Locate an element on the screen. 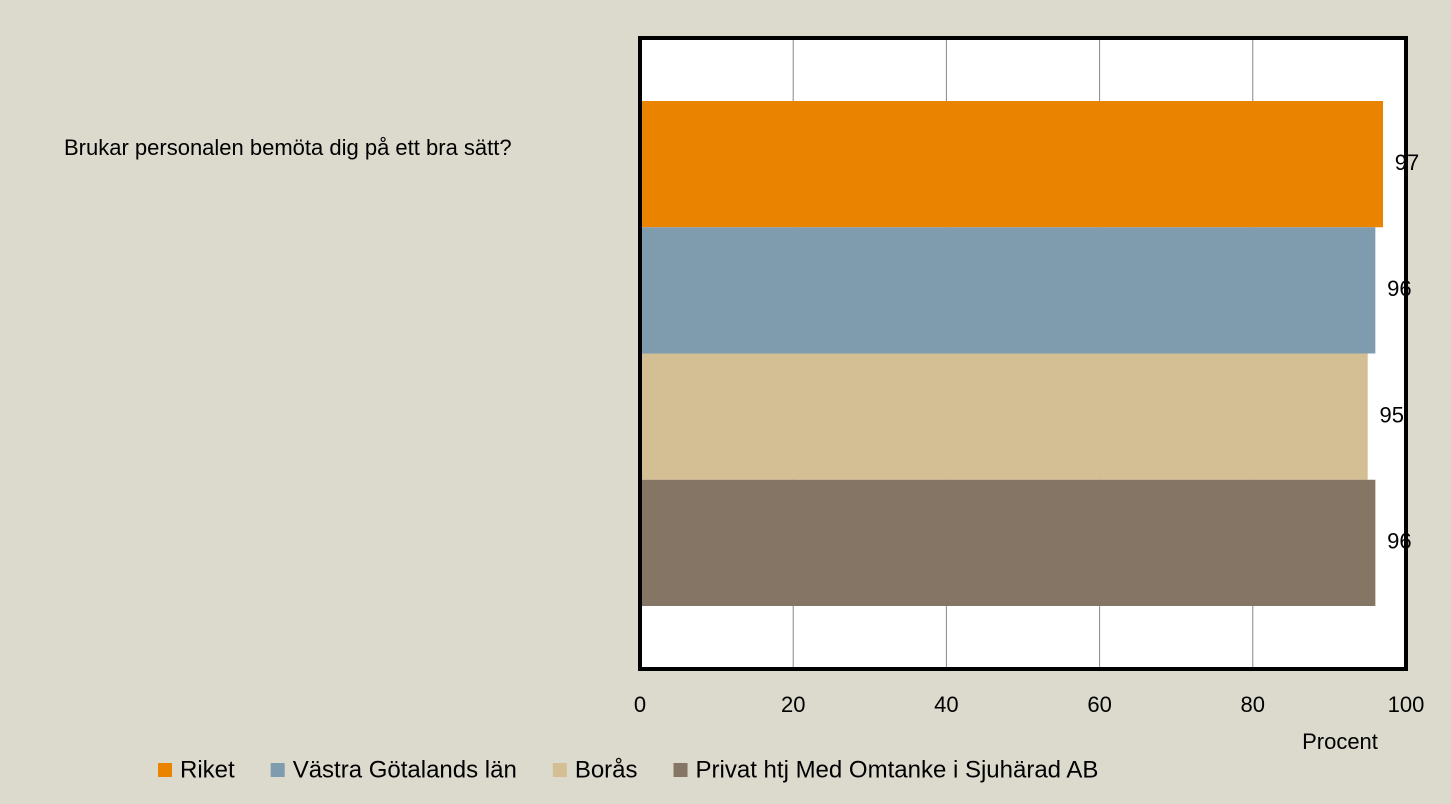 The width and height of the screenshot is (1451, 804). data-label: 95 is located at coordinates (1391, 414).